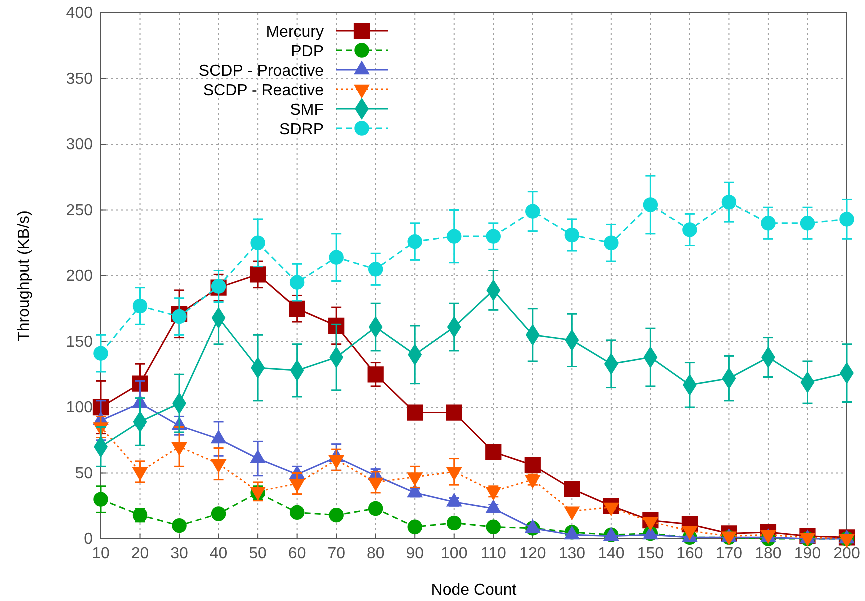 Image resolution: width=865 pixels, height=601 pixels. I want to click on legend-label: PDP, so click(307, 52).